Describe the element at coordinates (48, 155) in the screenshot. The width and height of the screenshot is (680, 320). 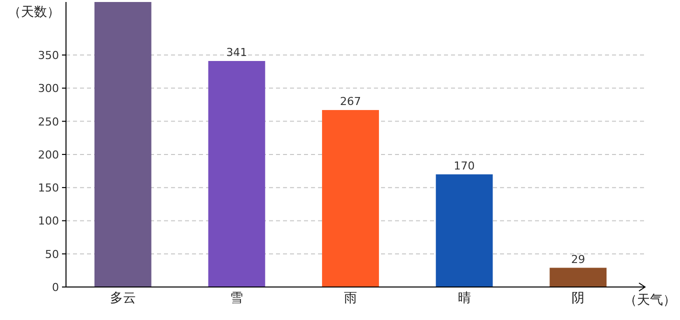
I see `y-tick-label: 200` at that location.